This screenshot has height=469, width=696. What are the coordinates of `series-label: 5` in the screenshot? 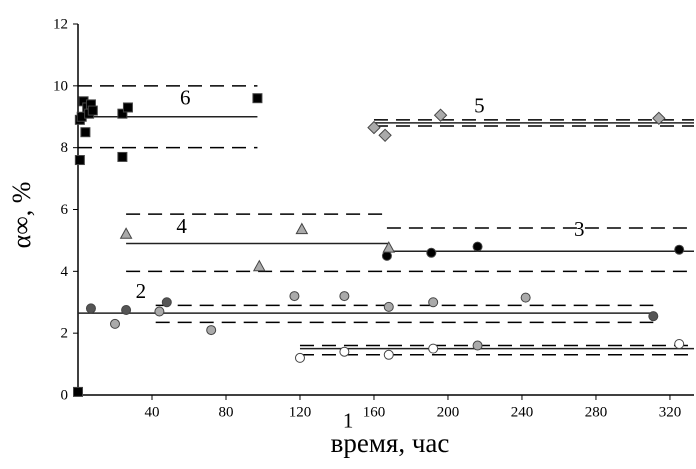 It's located at (479, 105).